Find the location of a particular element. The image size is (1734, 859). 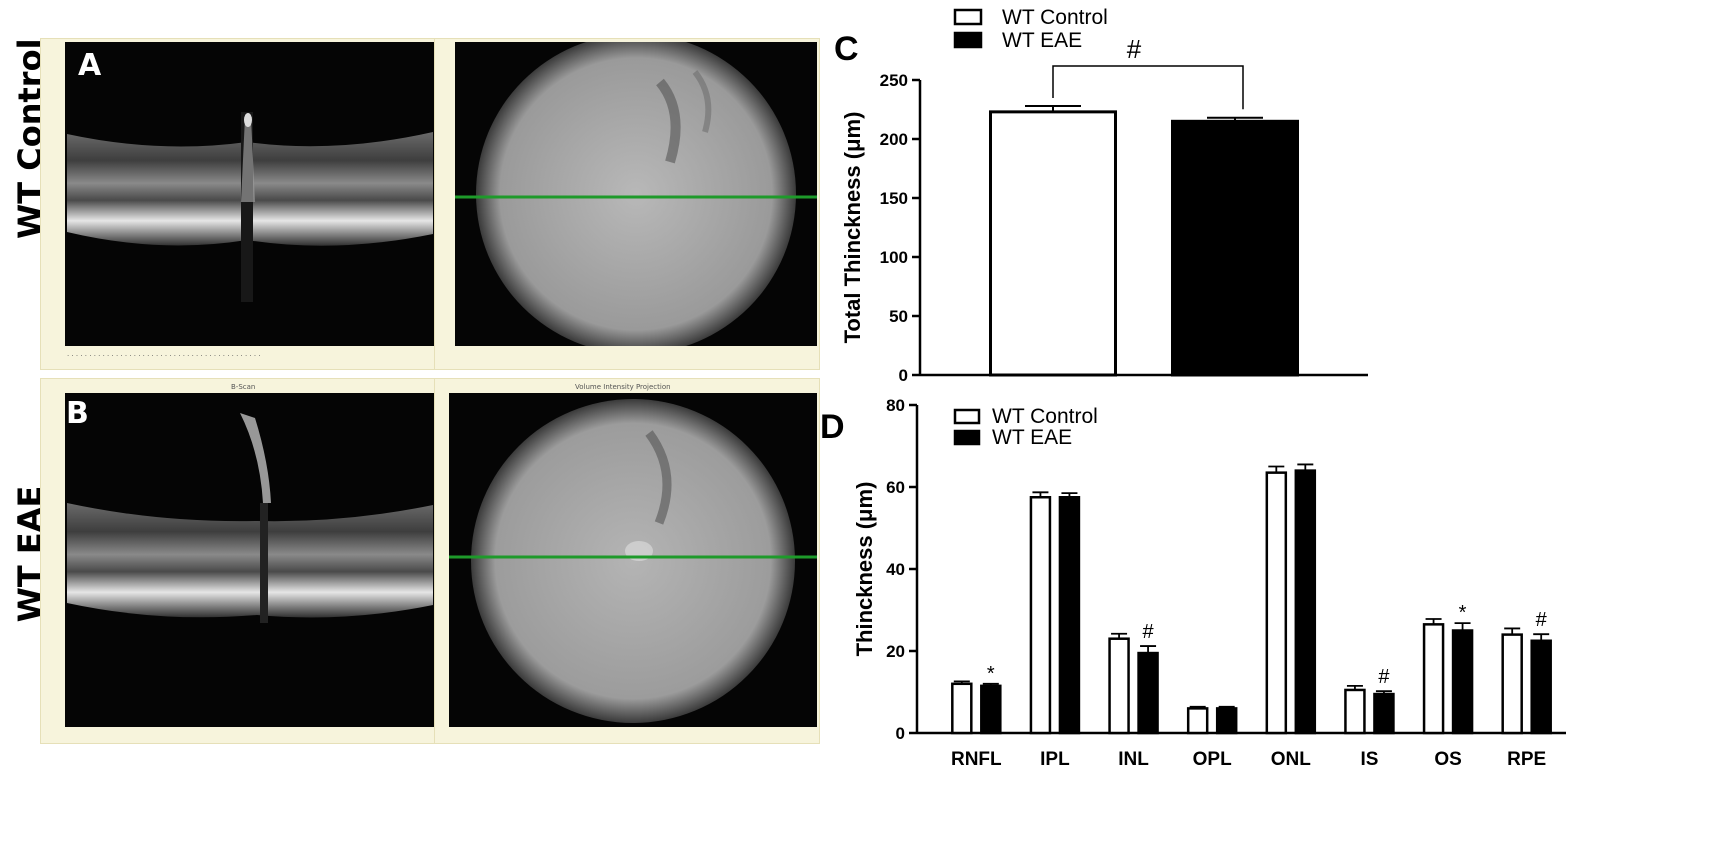

x-tick-label-d-1: IPL is located at coordinates (1055, 759).